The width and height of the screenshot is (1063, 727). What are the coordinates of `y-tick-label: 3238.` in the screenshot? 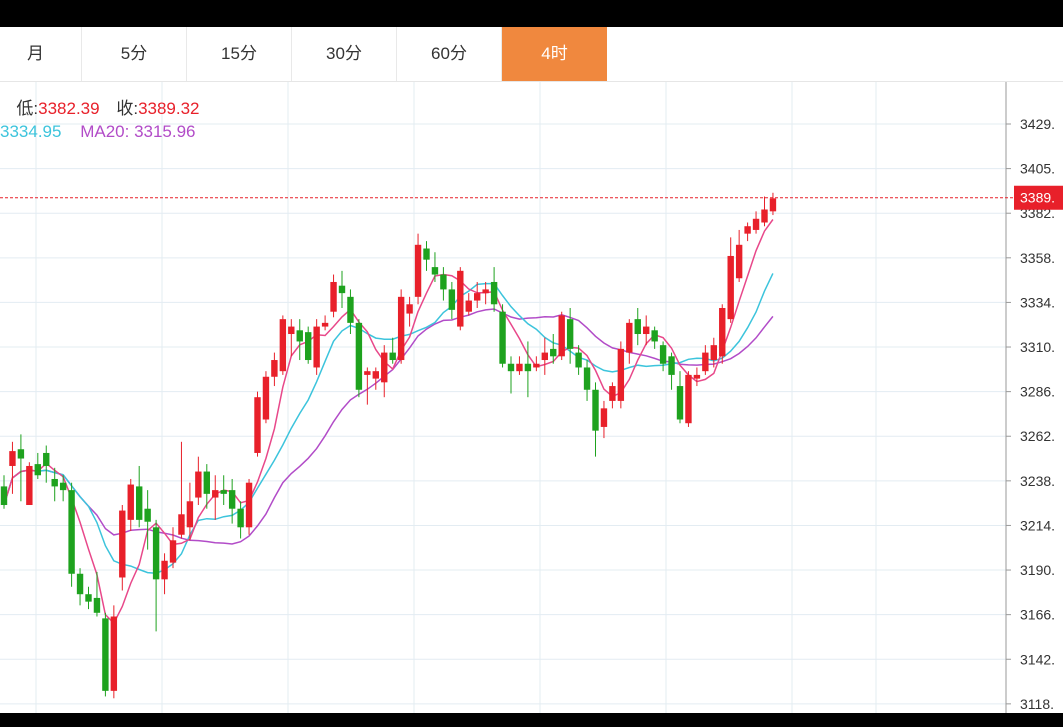 It's located at (1037, 481).